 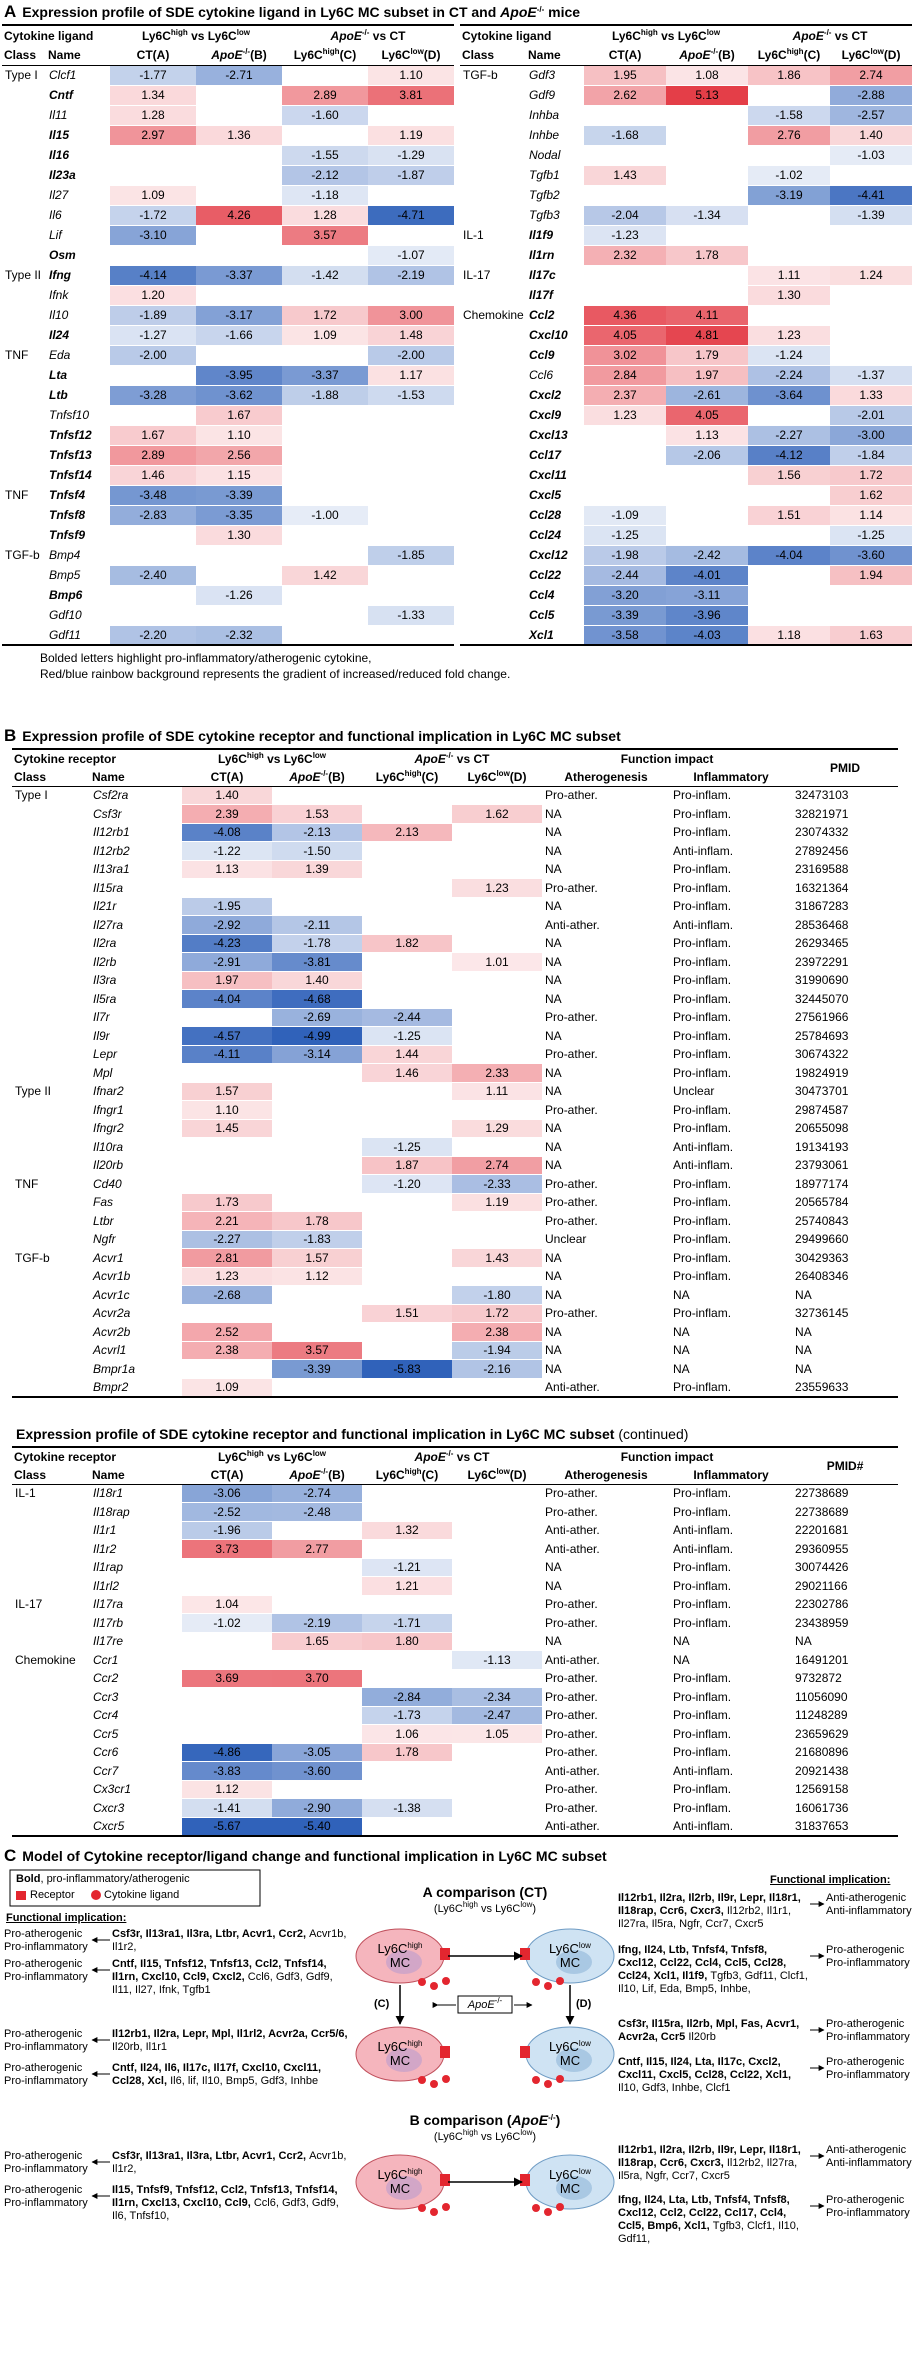 I want to click on name-cell: Ltb, so click(x=78, y=395).